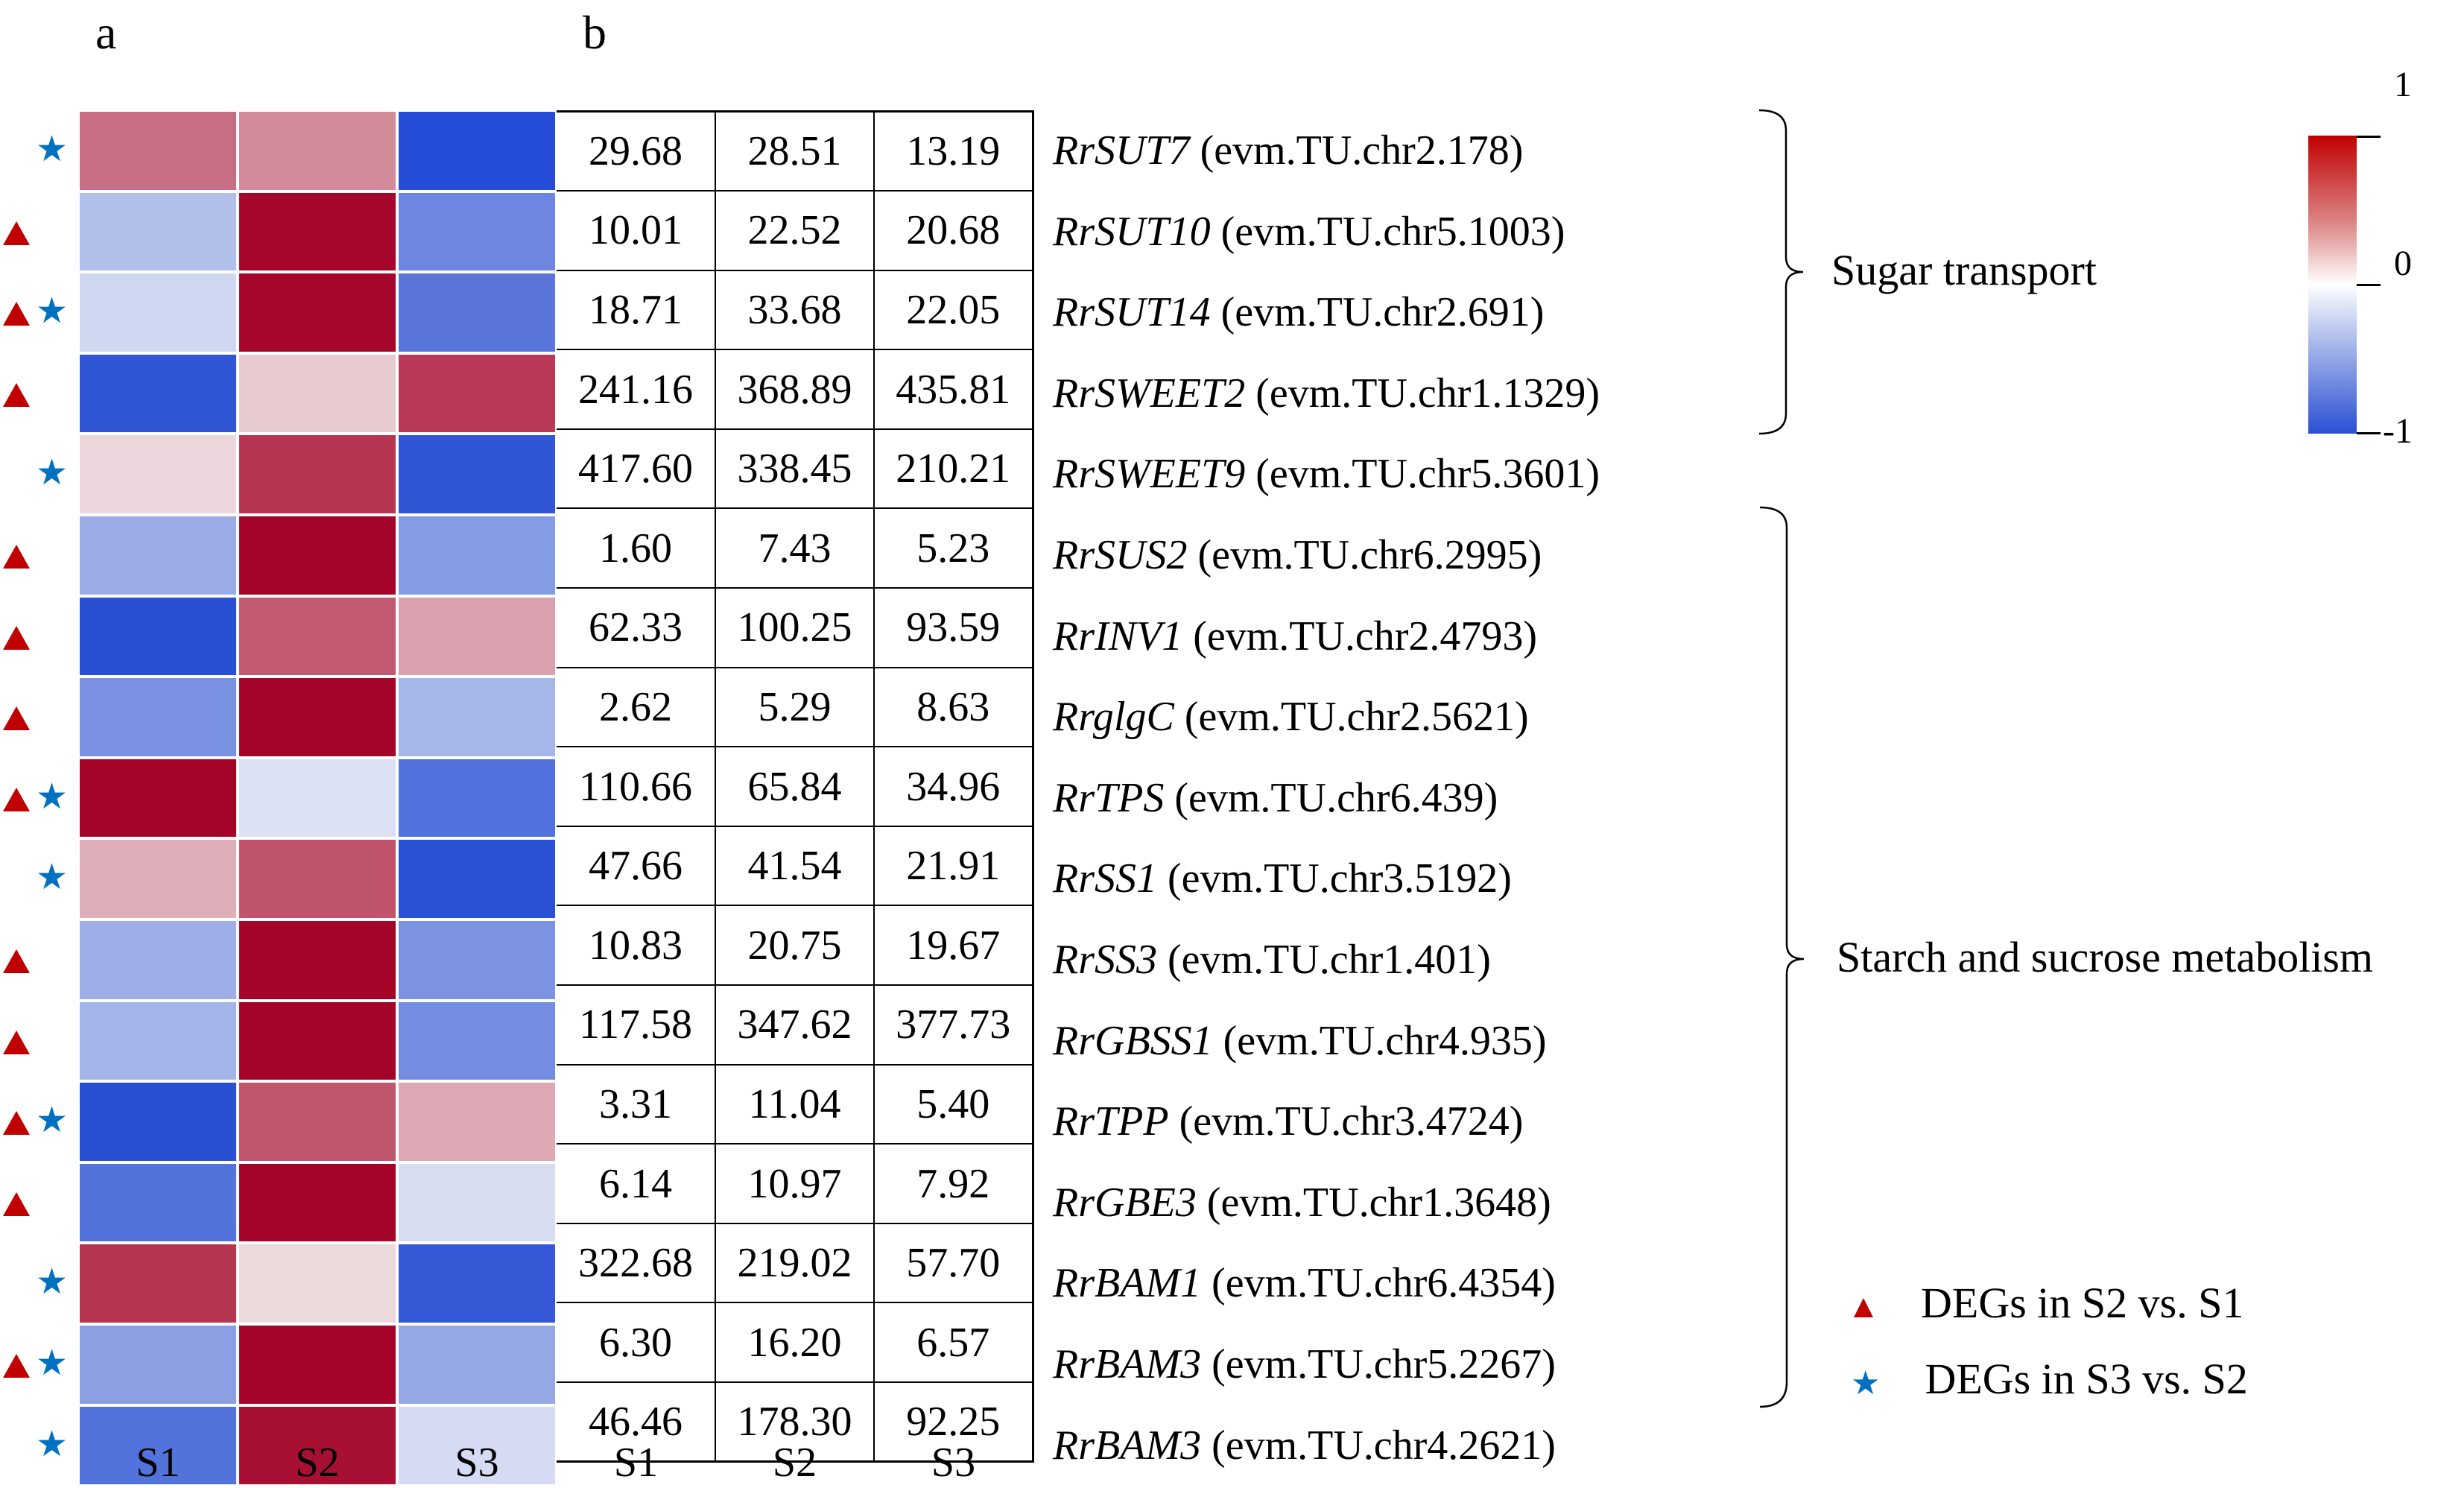 The height and width of the screenshot is (1488, 2464). Describe the element at coordinates (2082, 1303) in the screenshot. I see `legend-label-triangle: DEGs in S2 vs. S1` at that location.